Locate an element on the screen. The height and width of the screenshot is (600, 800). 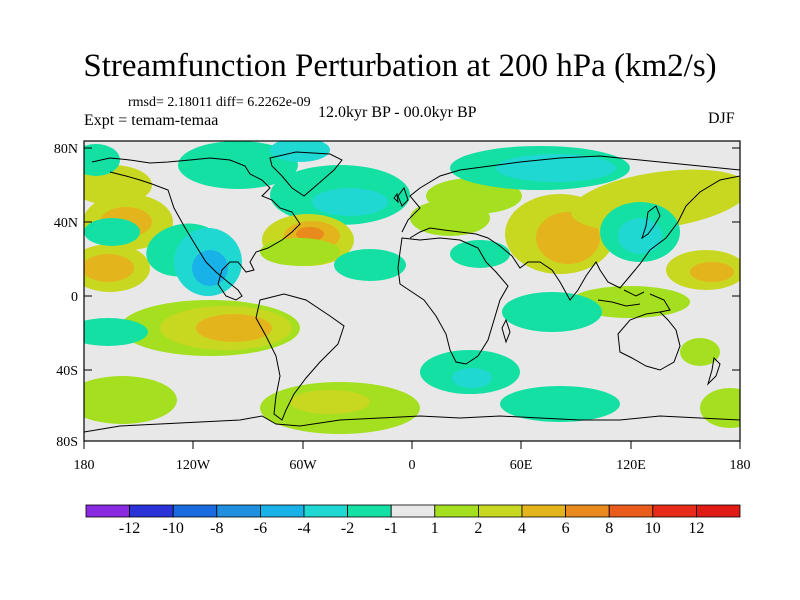
lat-label: 80N is located at coordinates (66, 149).